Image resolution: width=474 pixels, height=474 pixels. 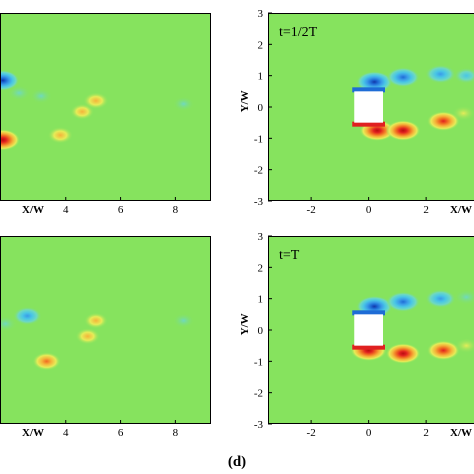 I want to click on time-annotation: t=T, so click(x=289, y=255).